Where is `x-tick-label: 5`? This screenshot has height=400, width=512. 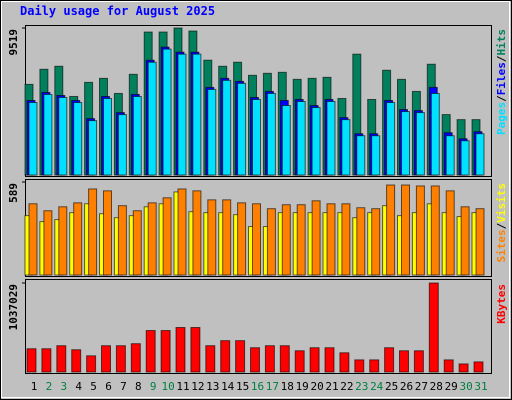
x-tick-label: 5 is located at coordinates (93, 386).